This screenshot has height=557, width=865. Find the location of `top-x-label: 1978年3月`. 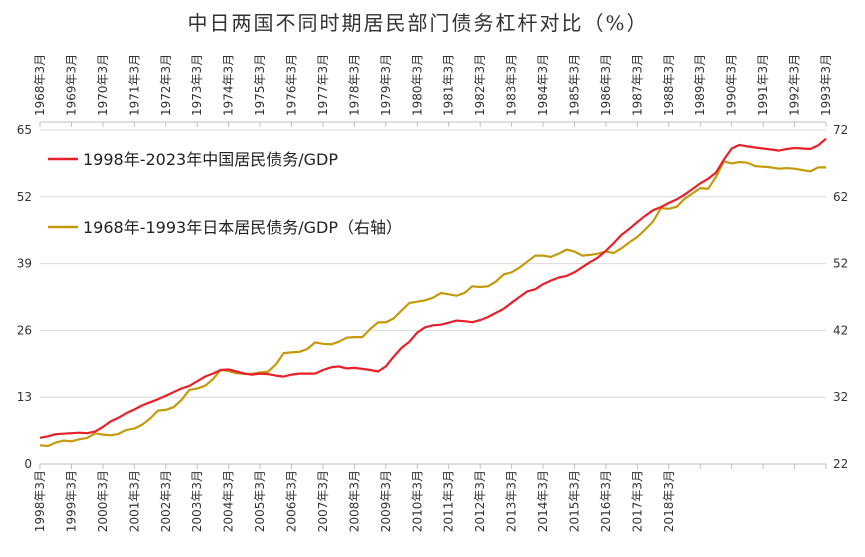

top-x-label: 1978年3月 is located at coordinates (354, 85).